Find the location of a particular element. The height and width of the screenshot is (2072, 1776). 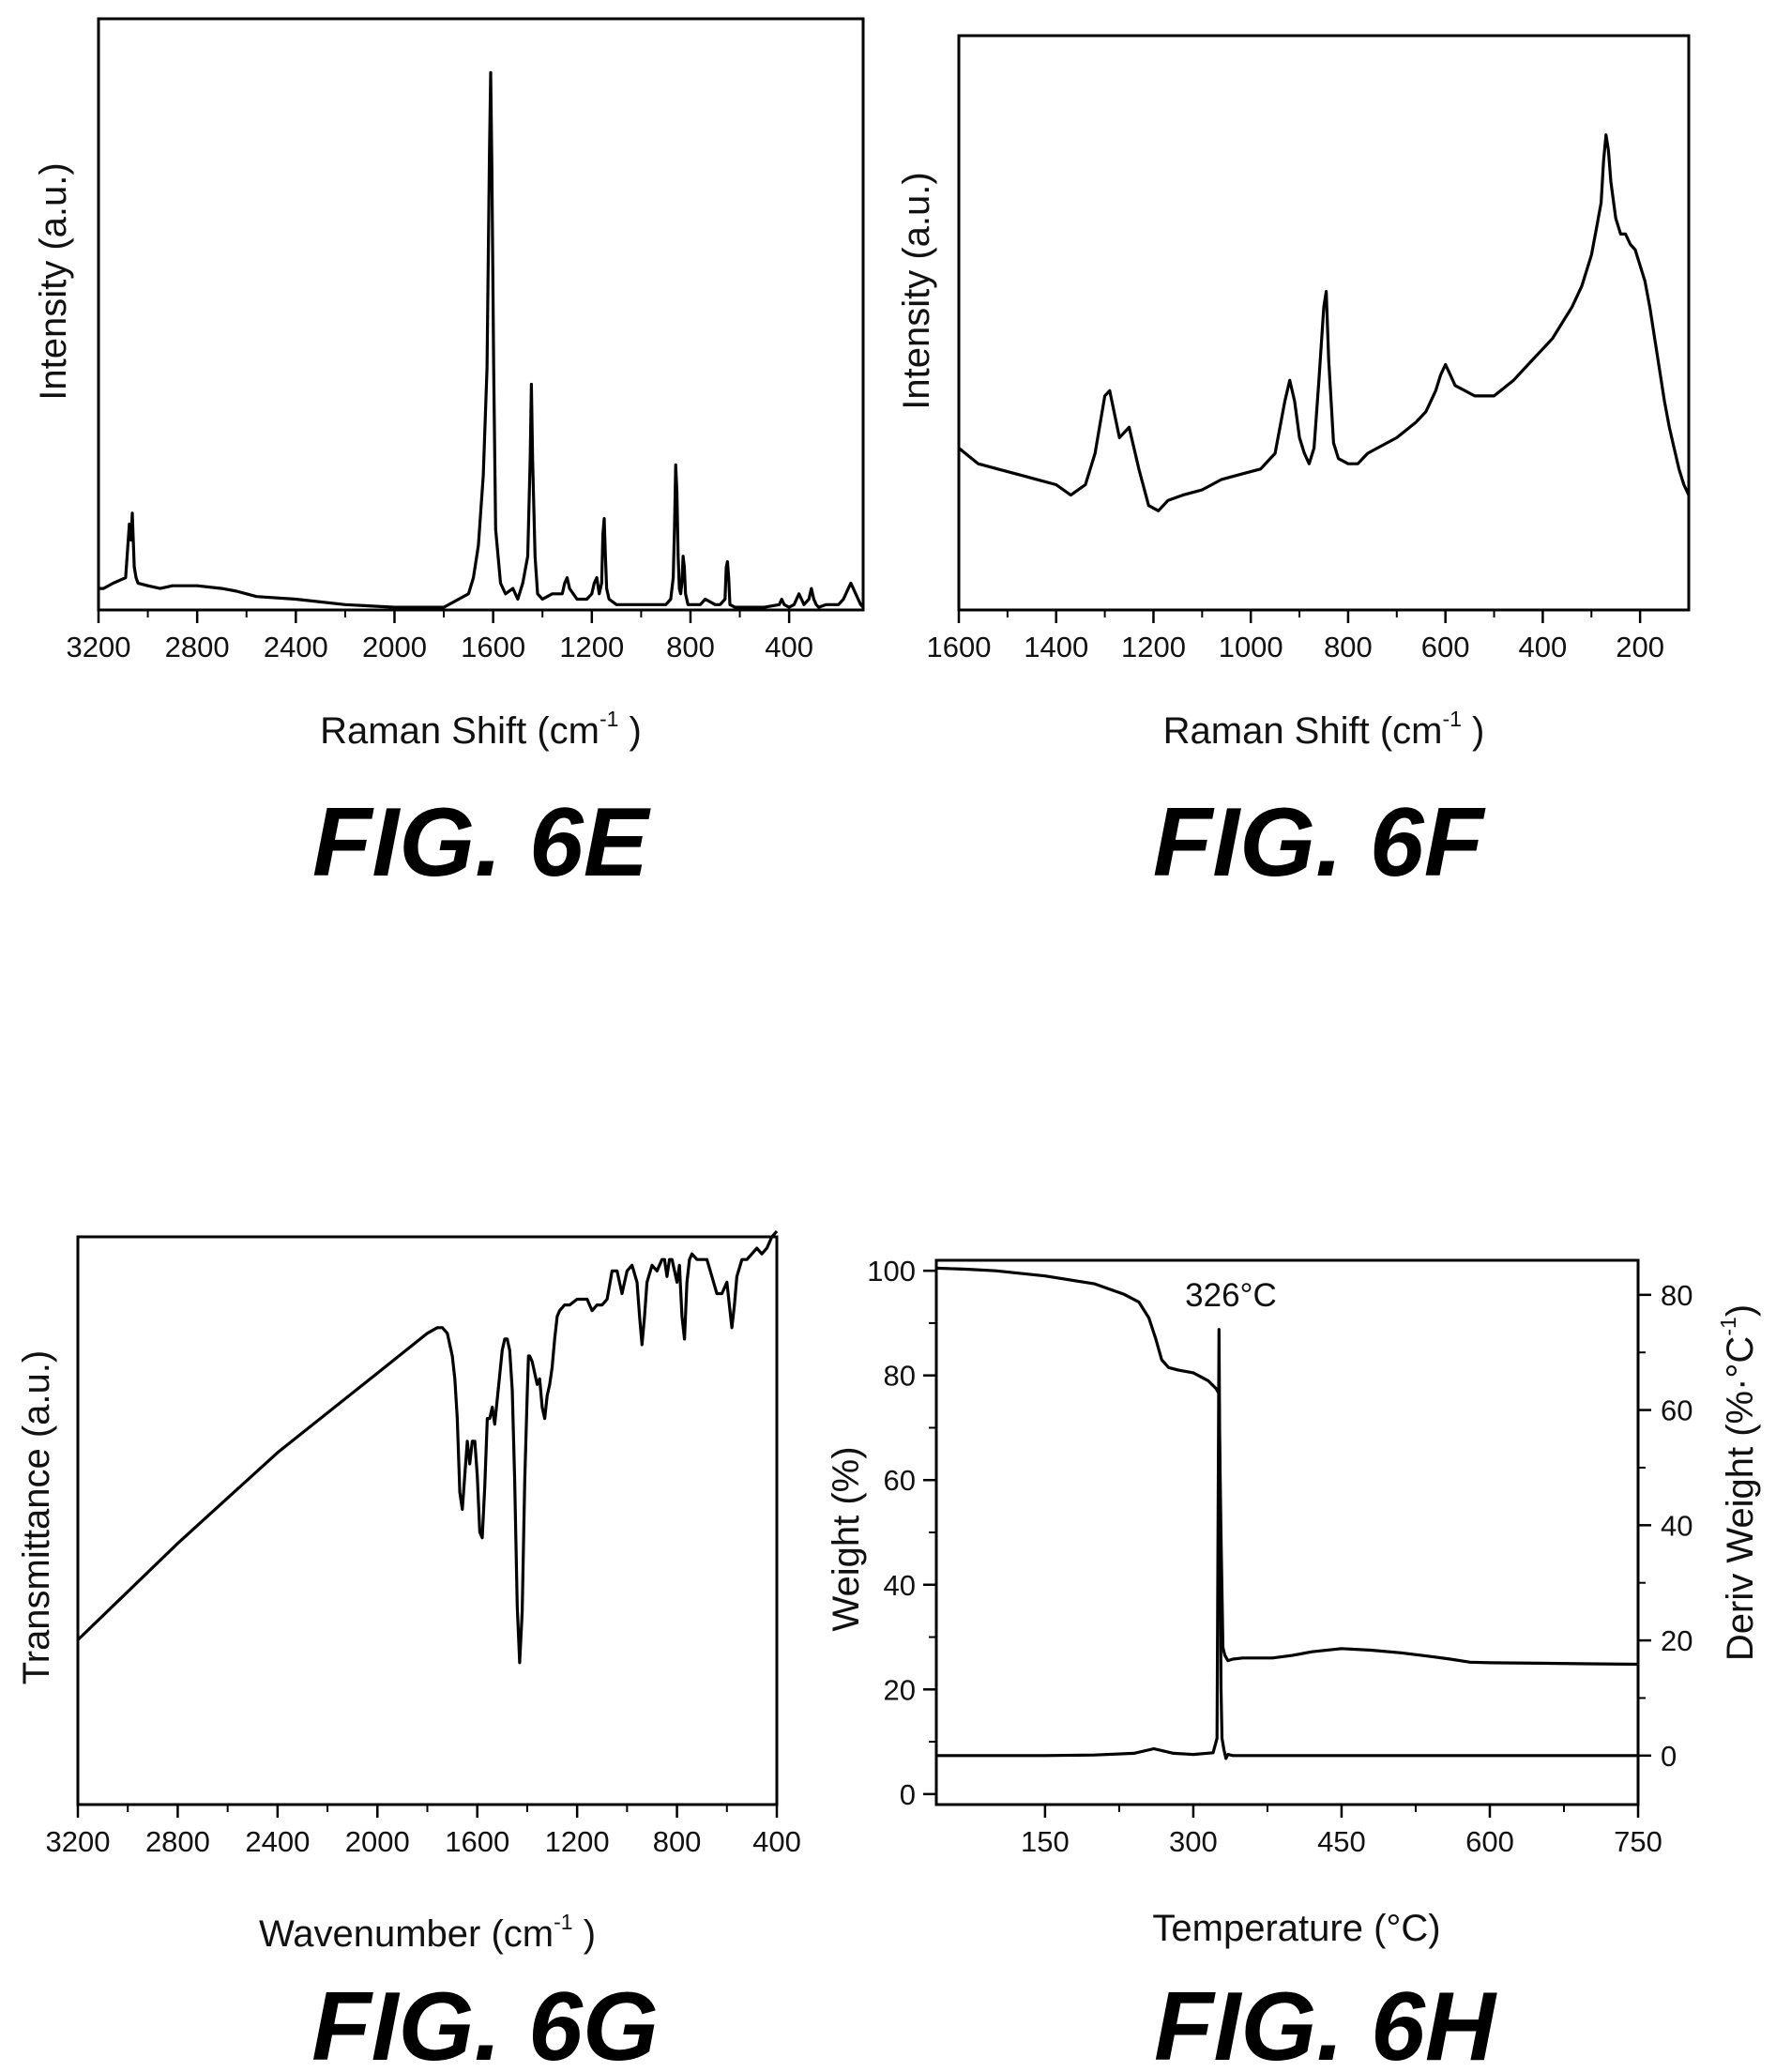

deriv-weight-line is located at coordinates (1287, 1544).